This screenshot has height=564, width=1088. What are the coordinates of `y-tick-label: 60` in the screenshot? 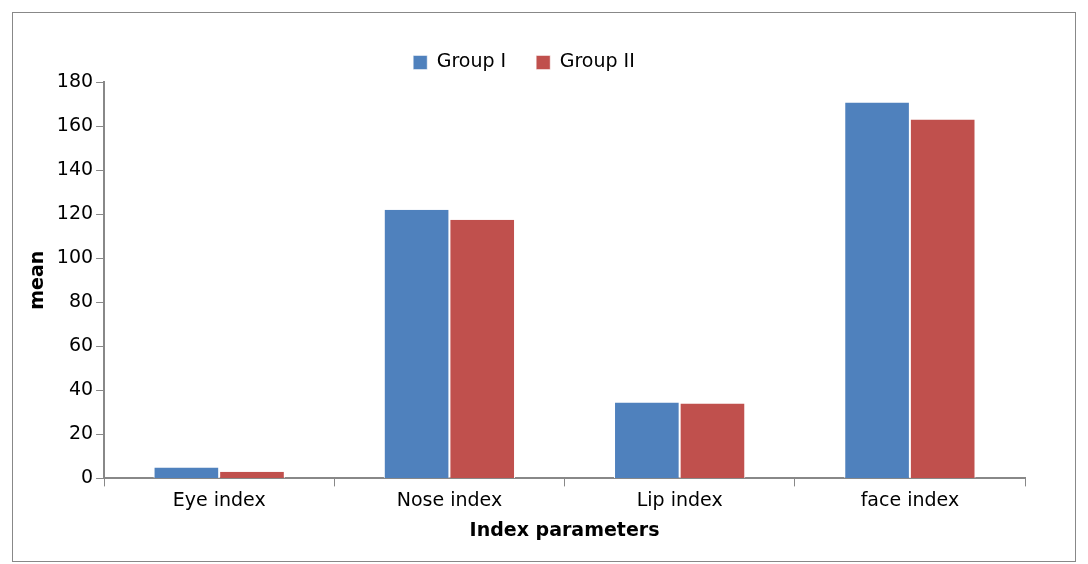 It's located at (81, 344).